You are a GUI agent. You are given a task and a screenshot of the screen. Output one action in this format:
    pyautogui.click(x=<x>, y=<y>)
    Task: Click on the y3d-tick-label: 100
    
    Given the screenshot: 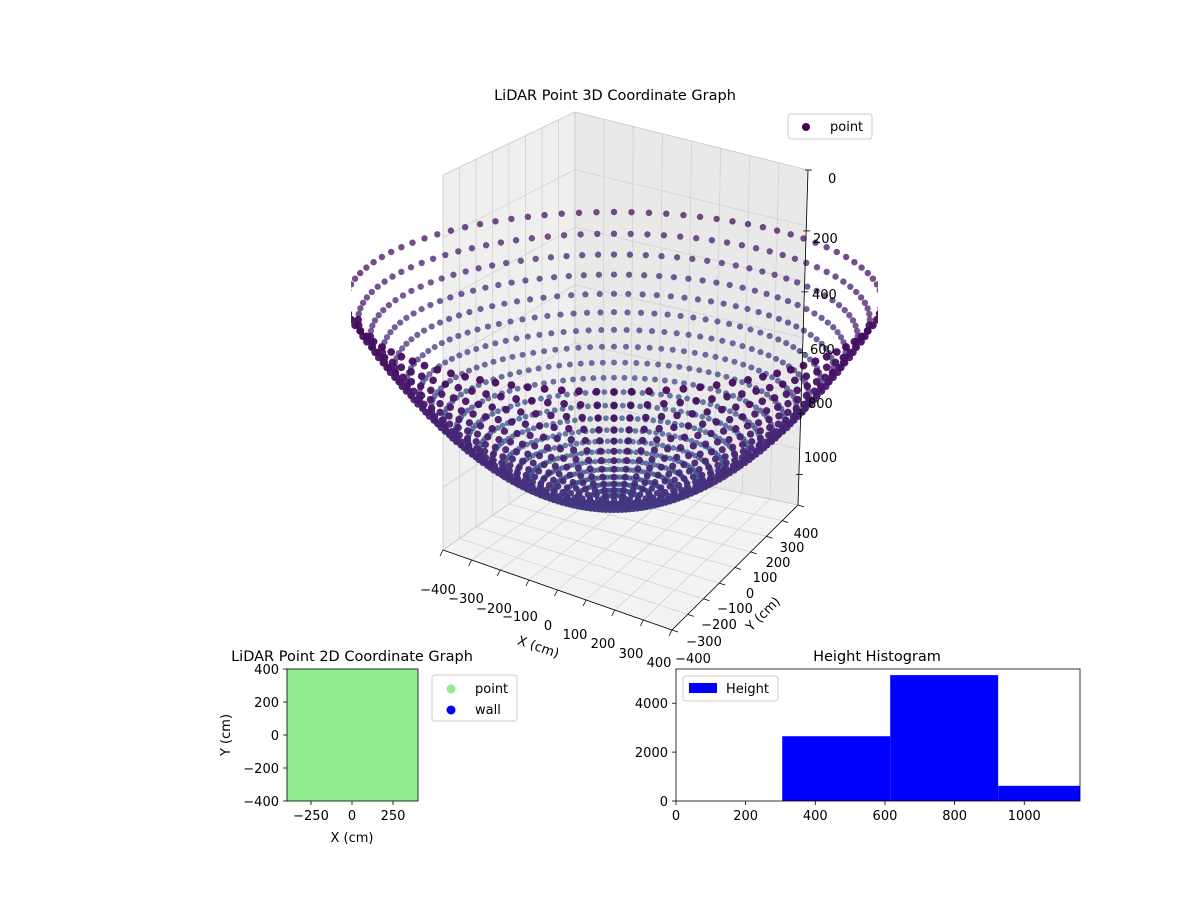 What is the action you would take?
    pyautogui.click(x=765, y=578)
    